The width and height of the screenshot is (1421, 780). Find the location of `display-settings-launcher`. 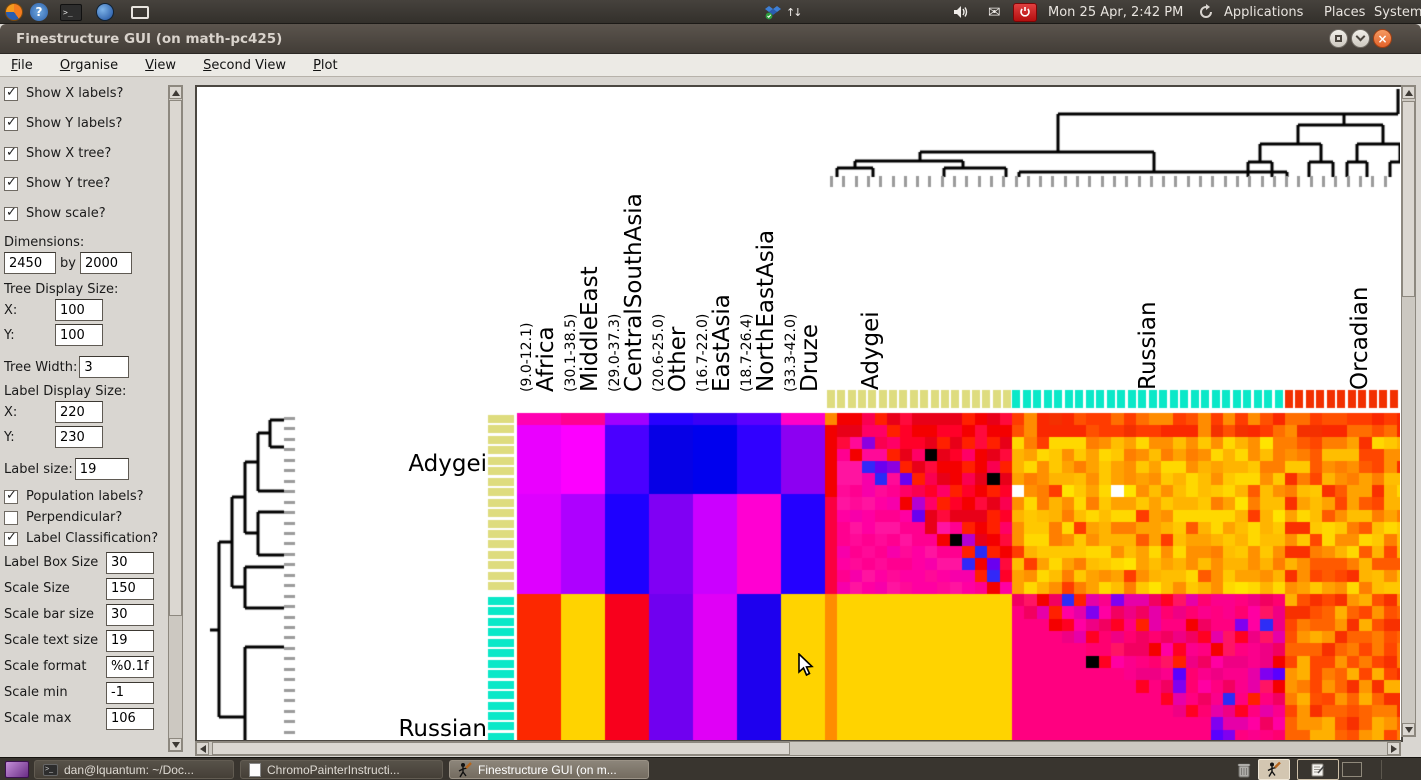

display-settings-launcher is located at coordinates (140, 12).